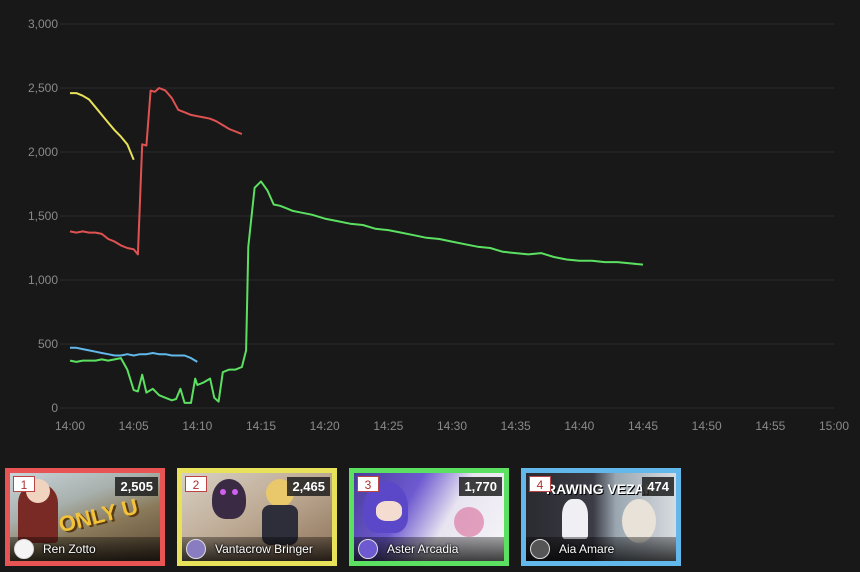  What do you see at coordinates (587, 549) in the screenshot?
I see `streamer-name: Aia Amare` at bounding box center [587, 549].